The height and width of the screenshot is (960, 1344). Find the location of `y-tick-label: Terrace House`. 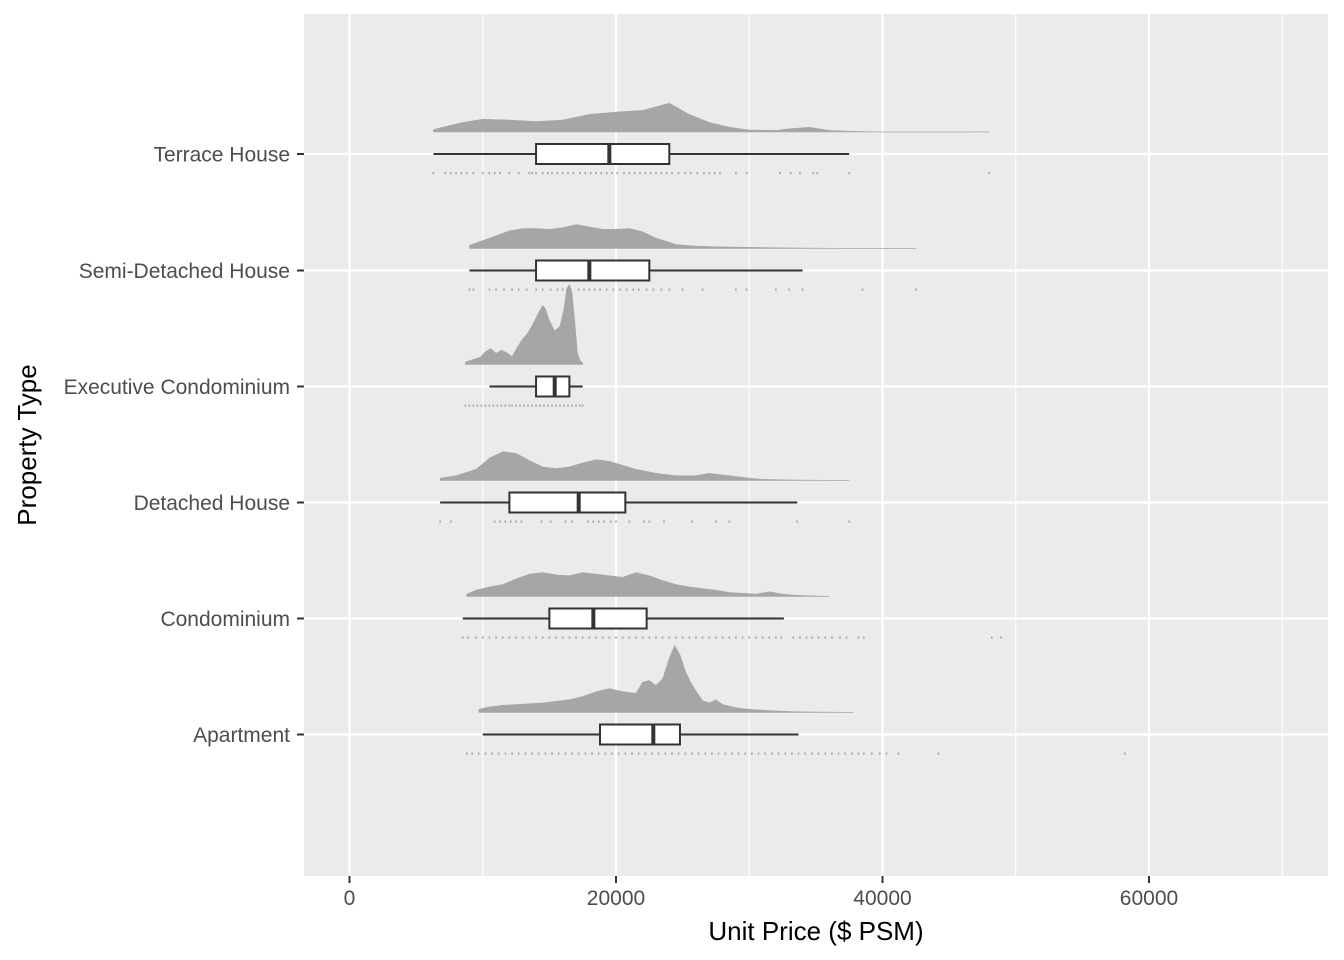

y-tick-label: Terrace House is located at coordinates (221, 155).